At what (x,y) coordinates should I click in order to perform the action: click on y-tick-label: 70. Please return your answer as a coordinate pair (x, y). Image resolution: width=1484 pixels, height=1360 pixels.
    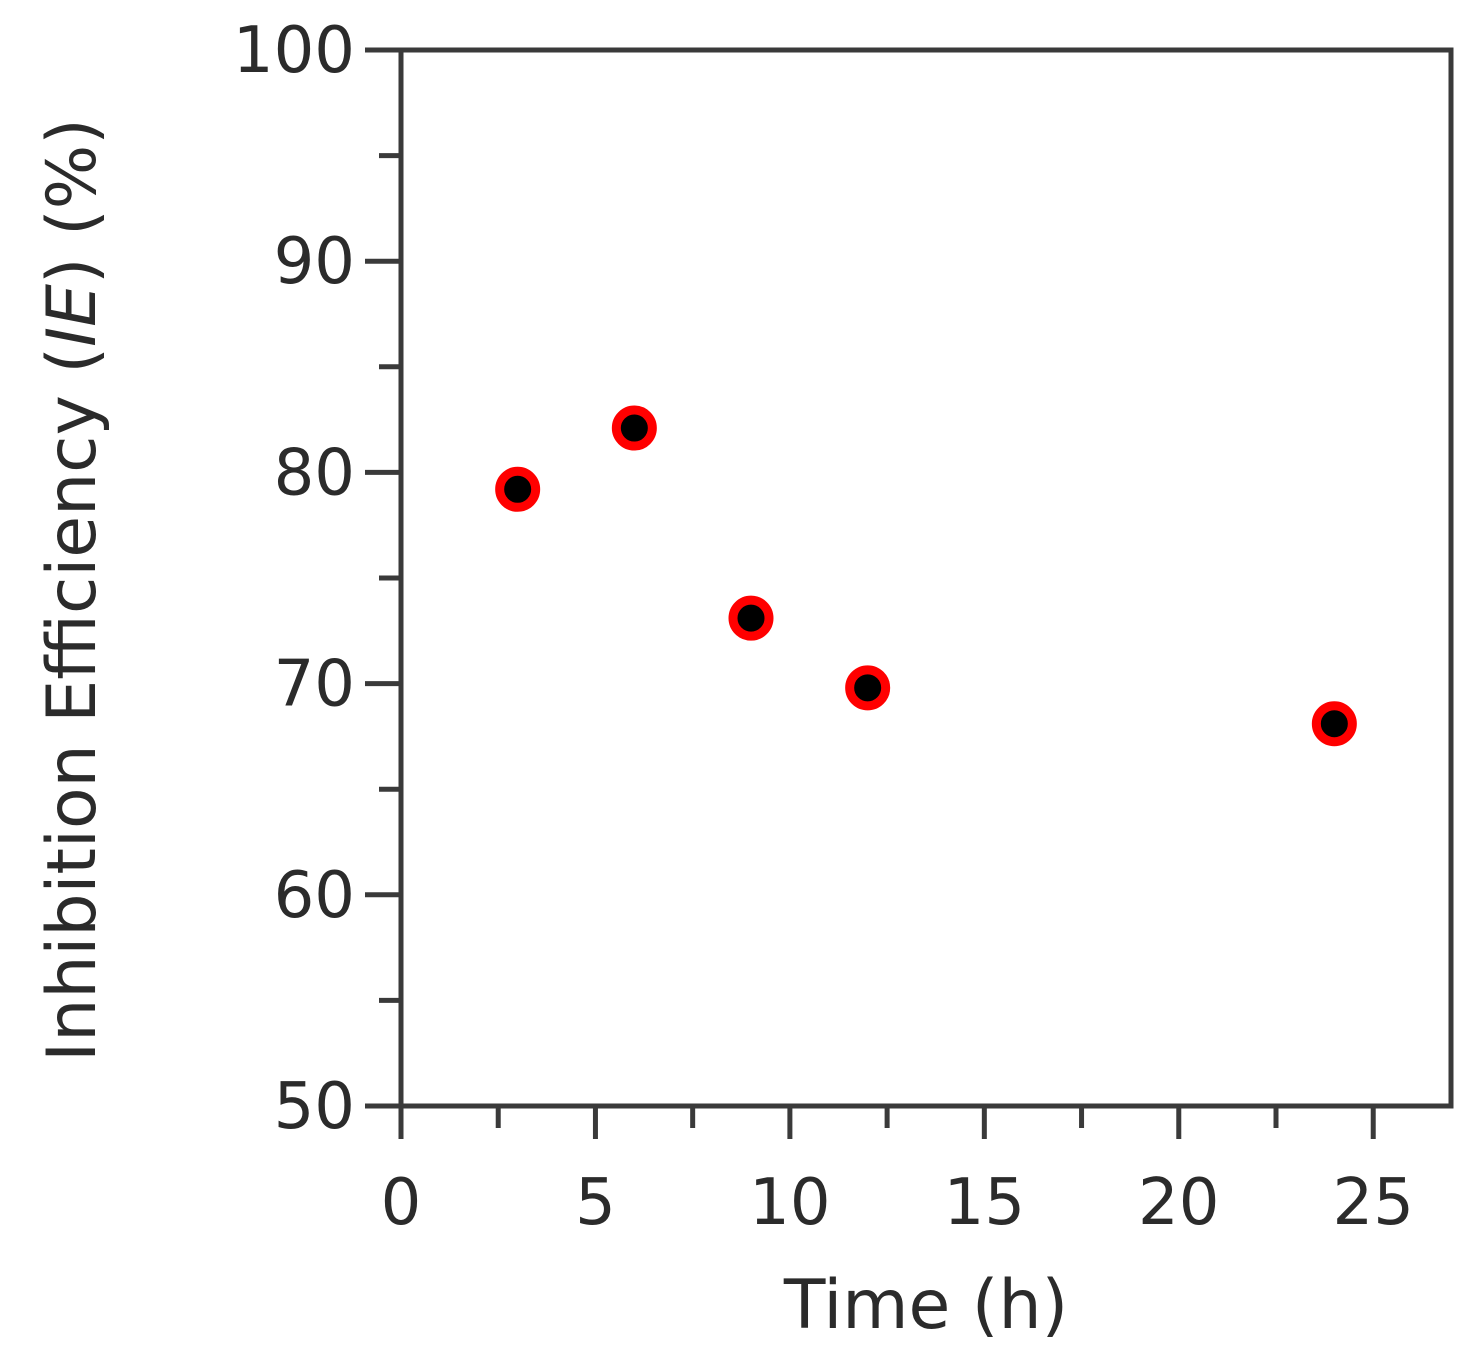
    Looking at the image, I should click on (314, 685).